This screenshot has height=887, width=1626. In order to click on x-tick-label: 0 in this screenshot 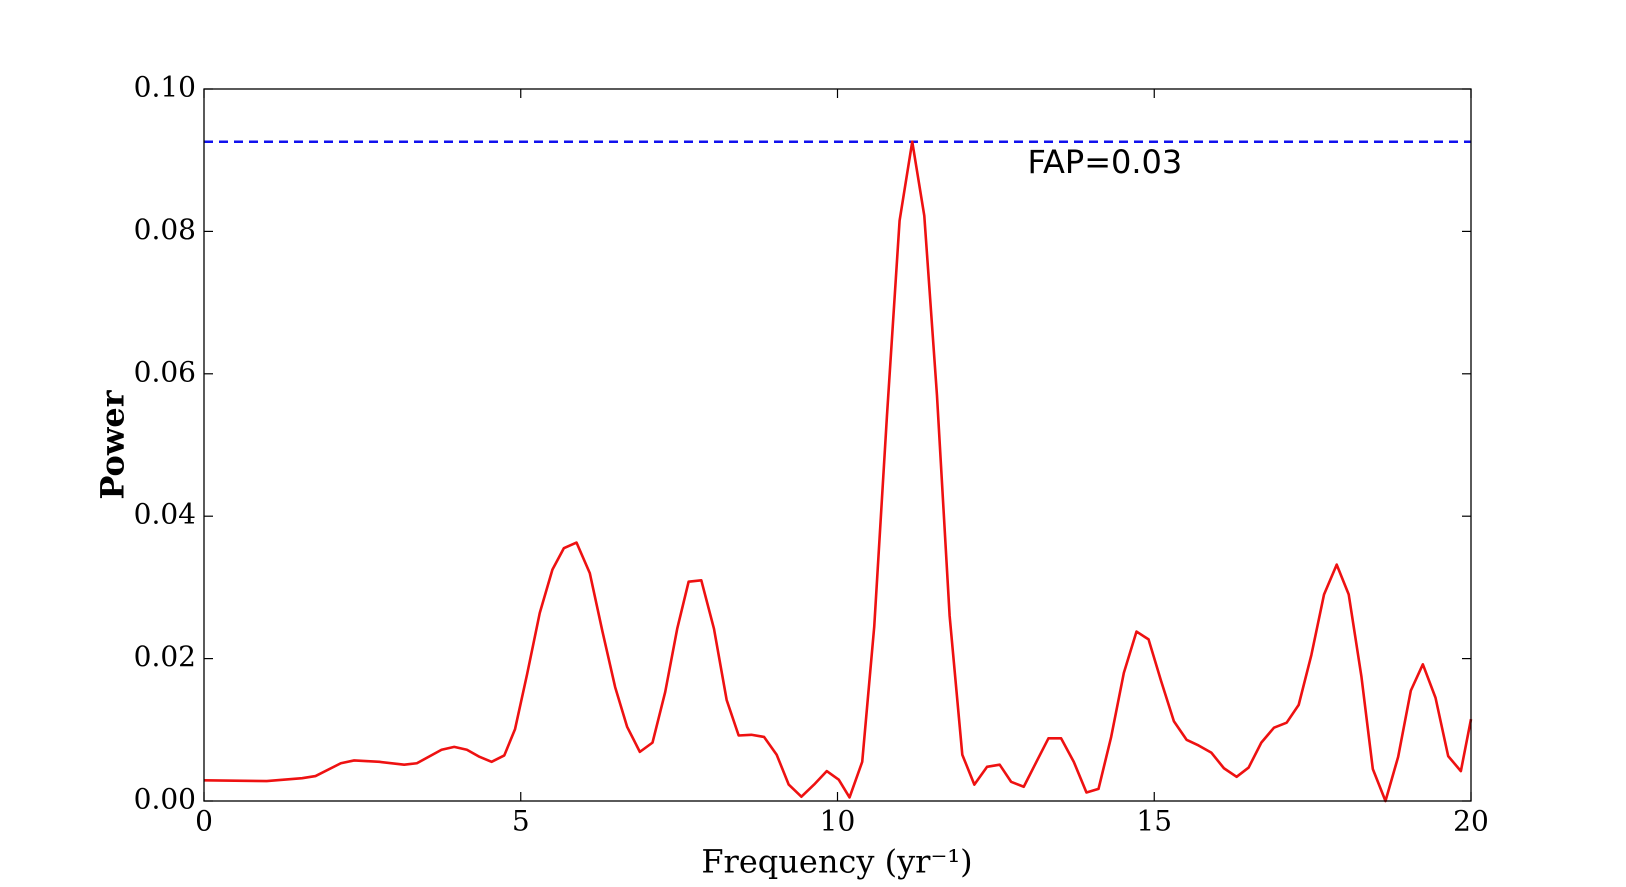, I will do `click(204, 821)`.